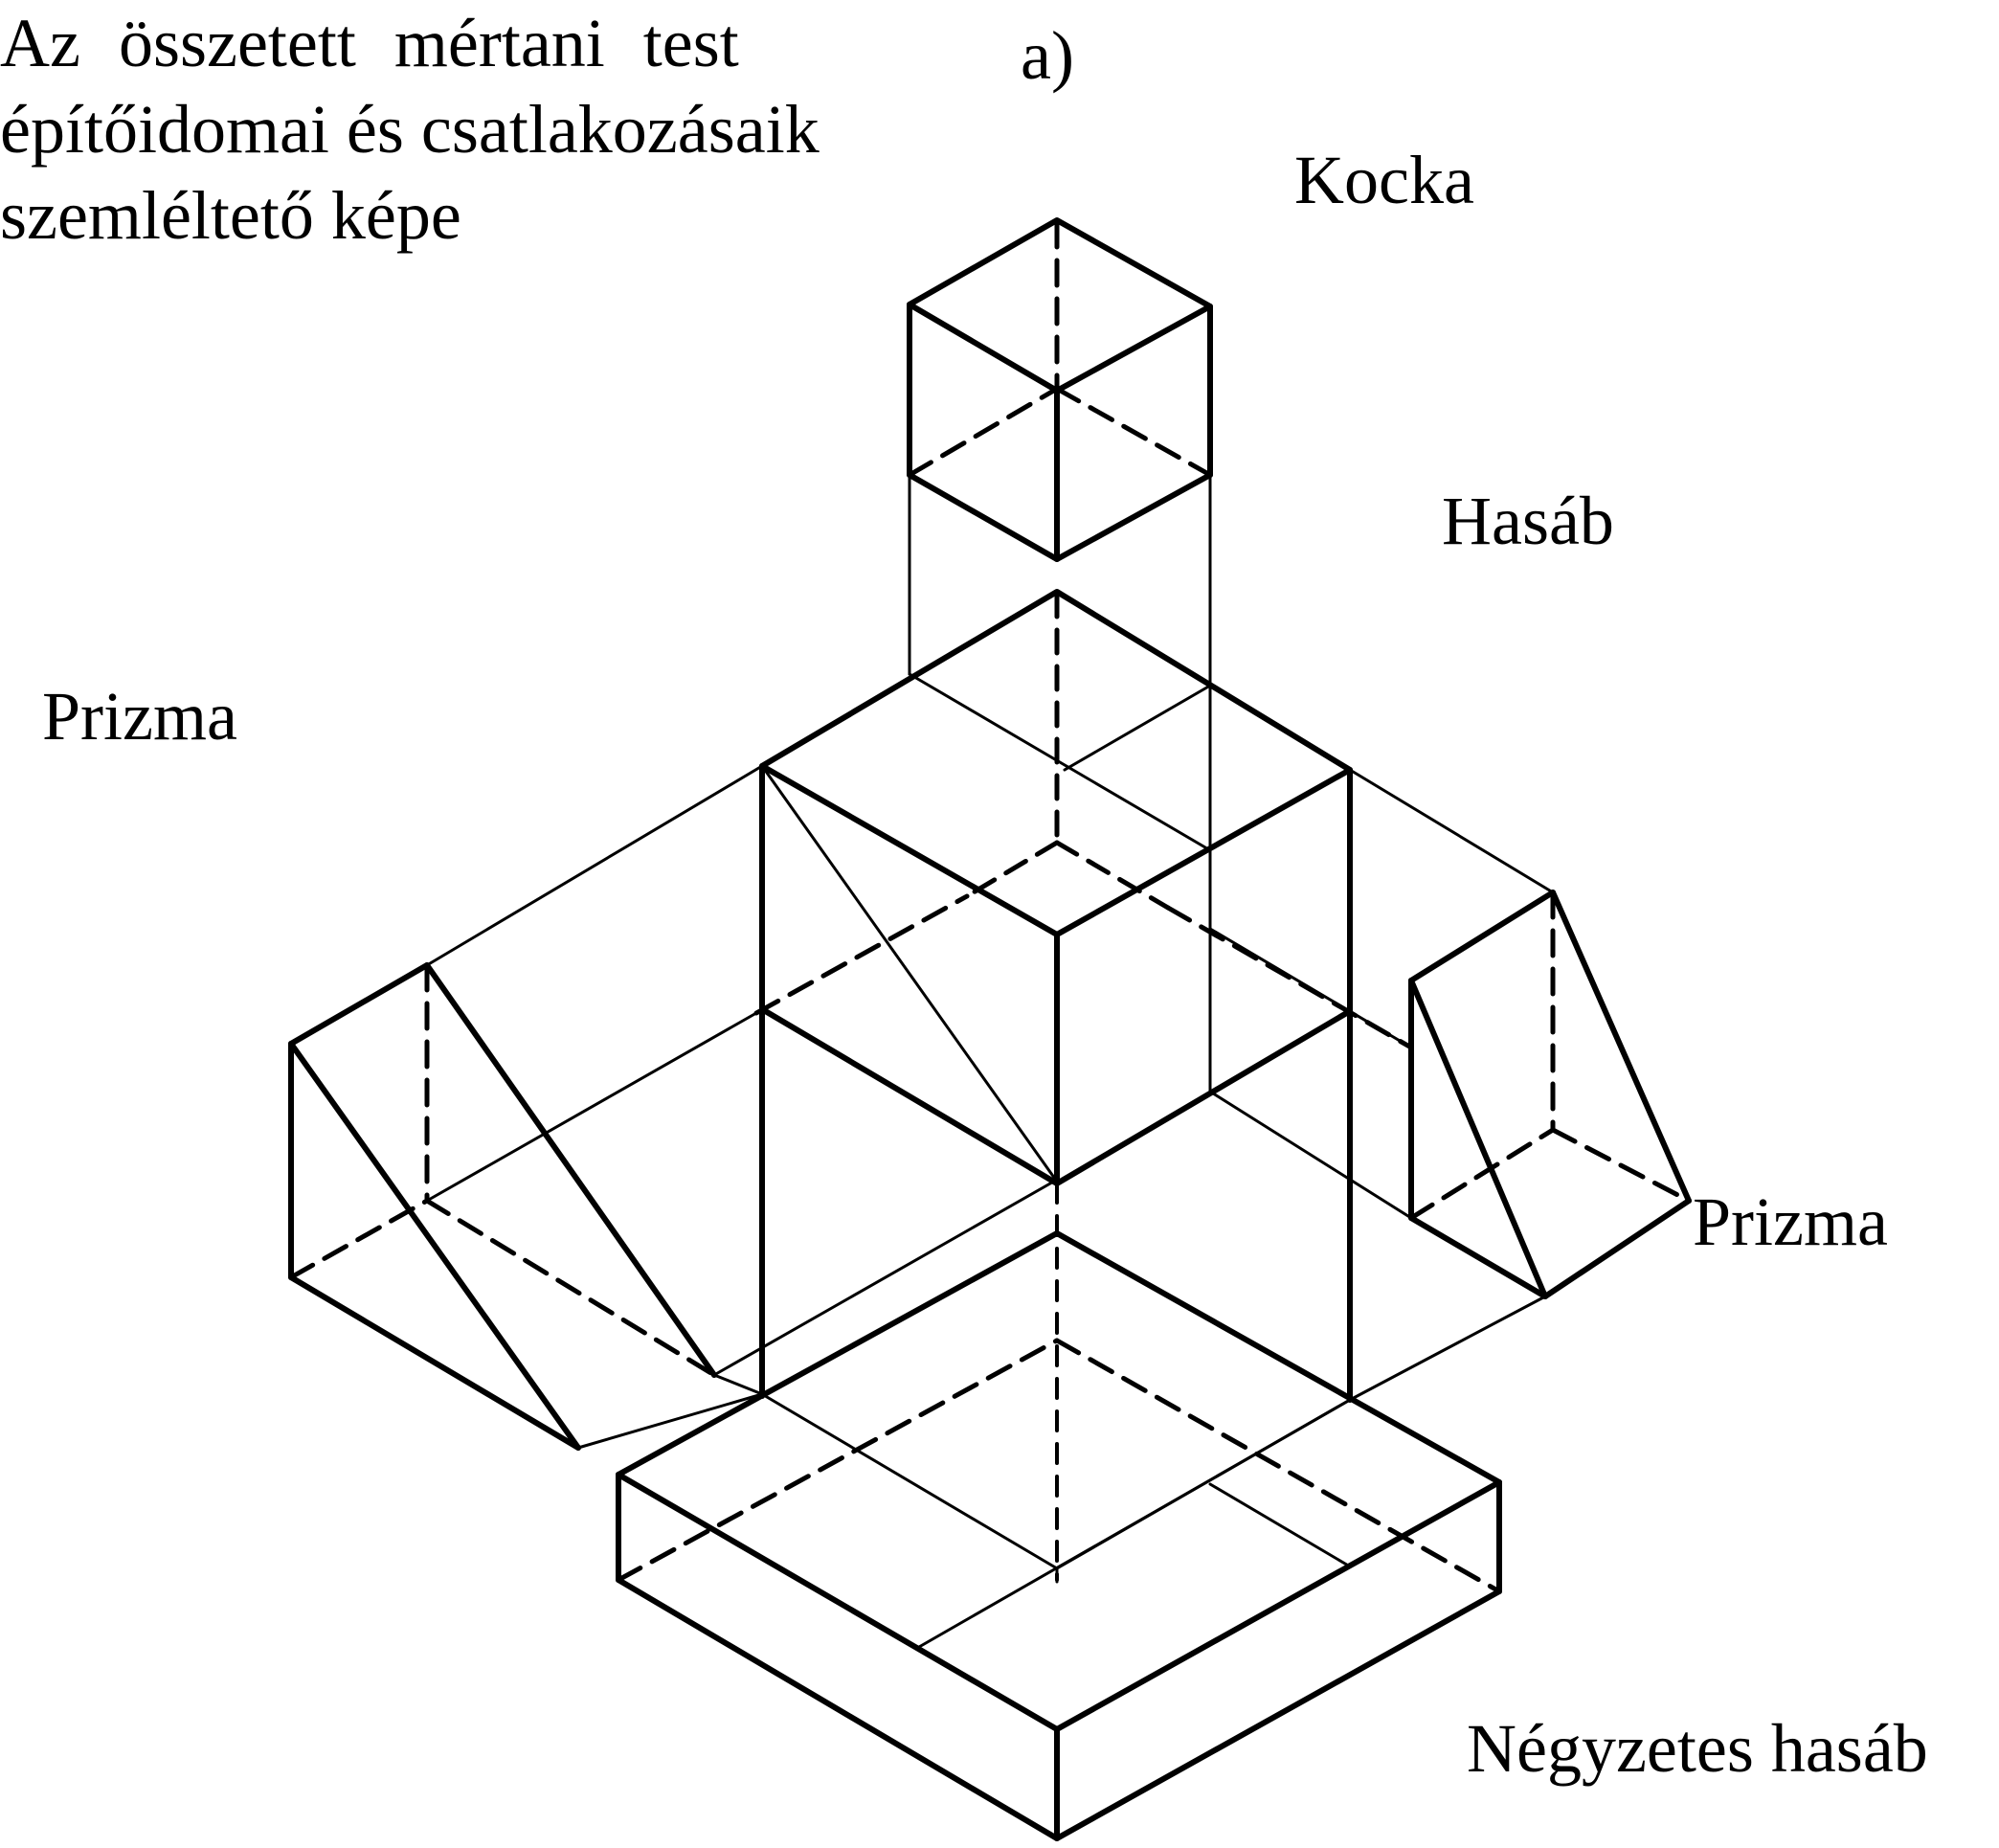  I want to click on label-prizma-left: Prizma, so click(139, 716).